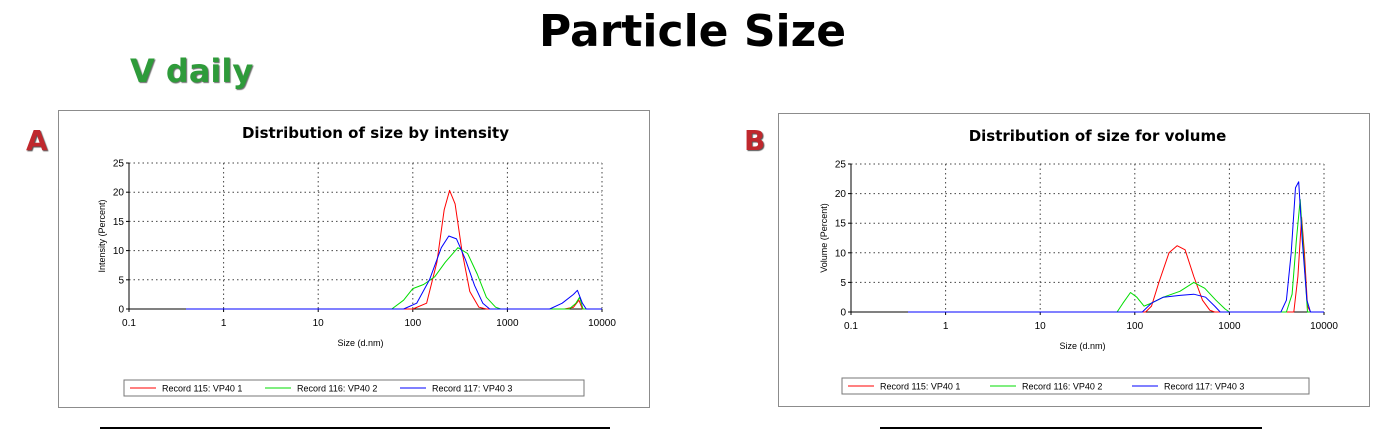  Describe the element at coordinates (375, 133) in the screenshot. I see `chart-title: Distribution of size by intensity` at that location.